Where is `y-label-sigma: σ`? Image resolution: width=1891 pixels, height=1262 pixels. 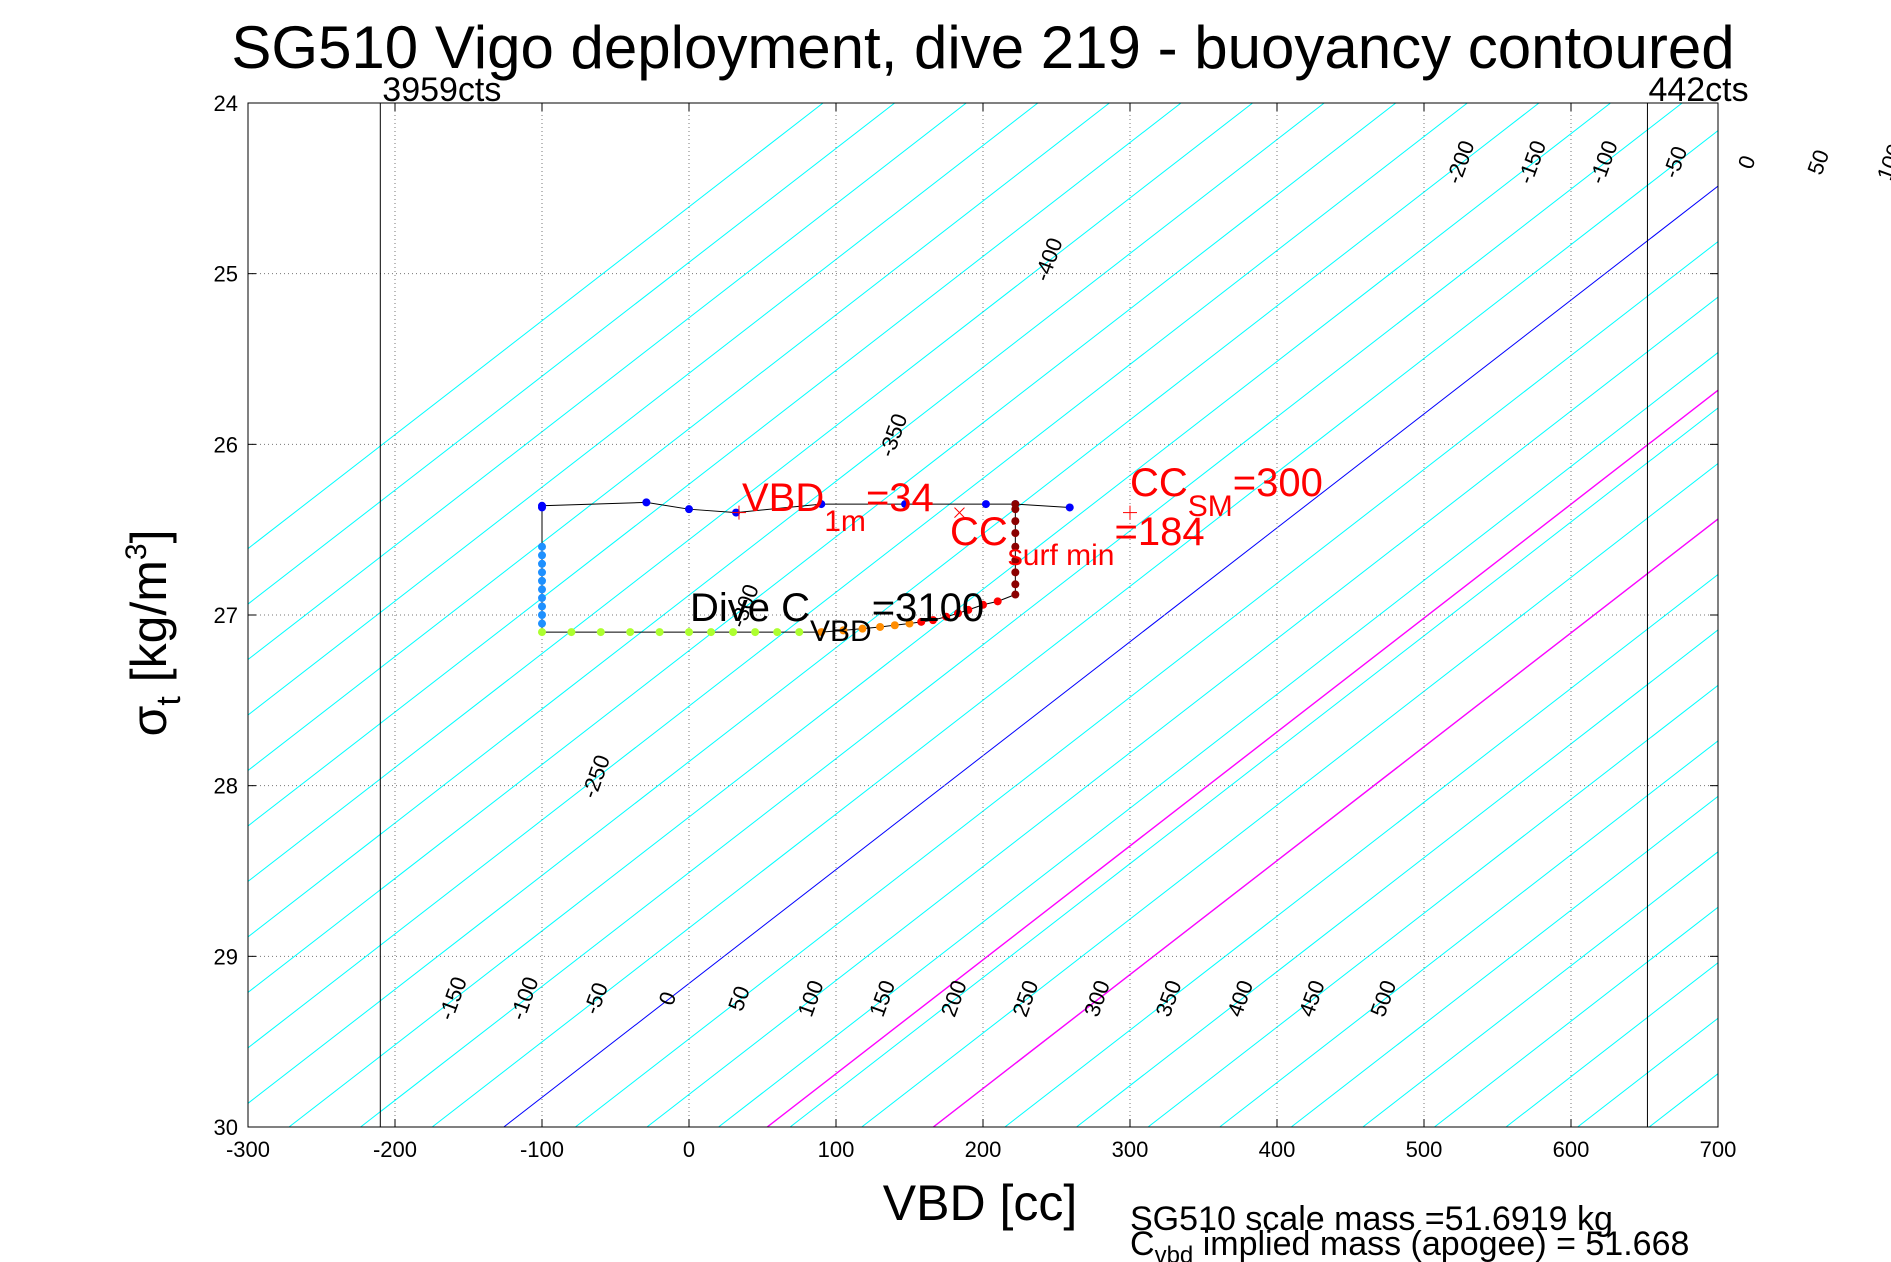 y-label-sigma: σ is located at coordinates (149, 721).